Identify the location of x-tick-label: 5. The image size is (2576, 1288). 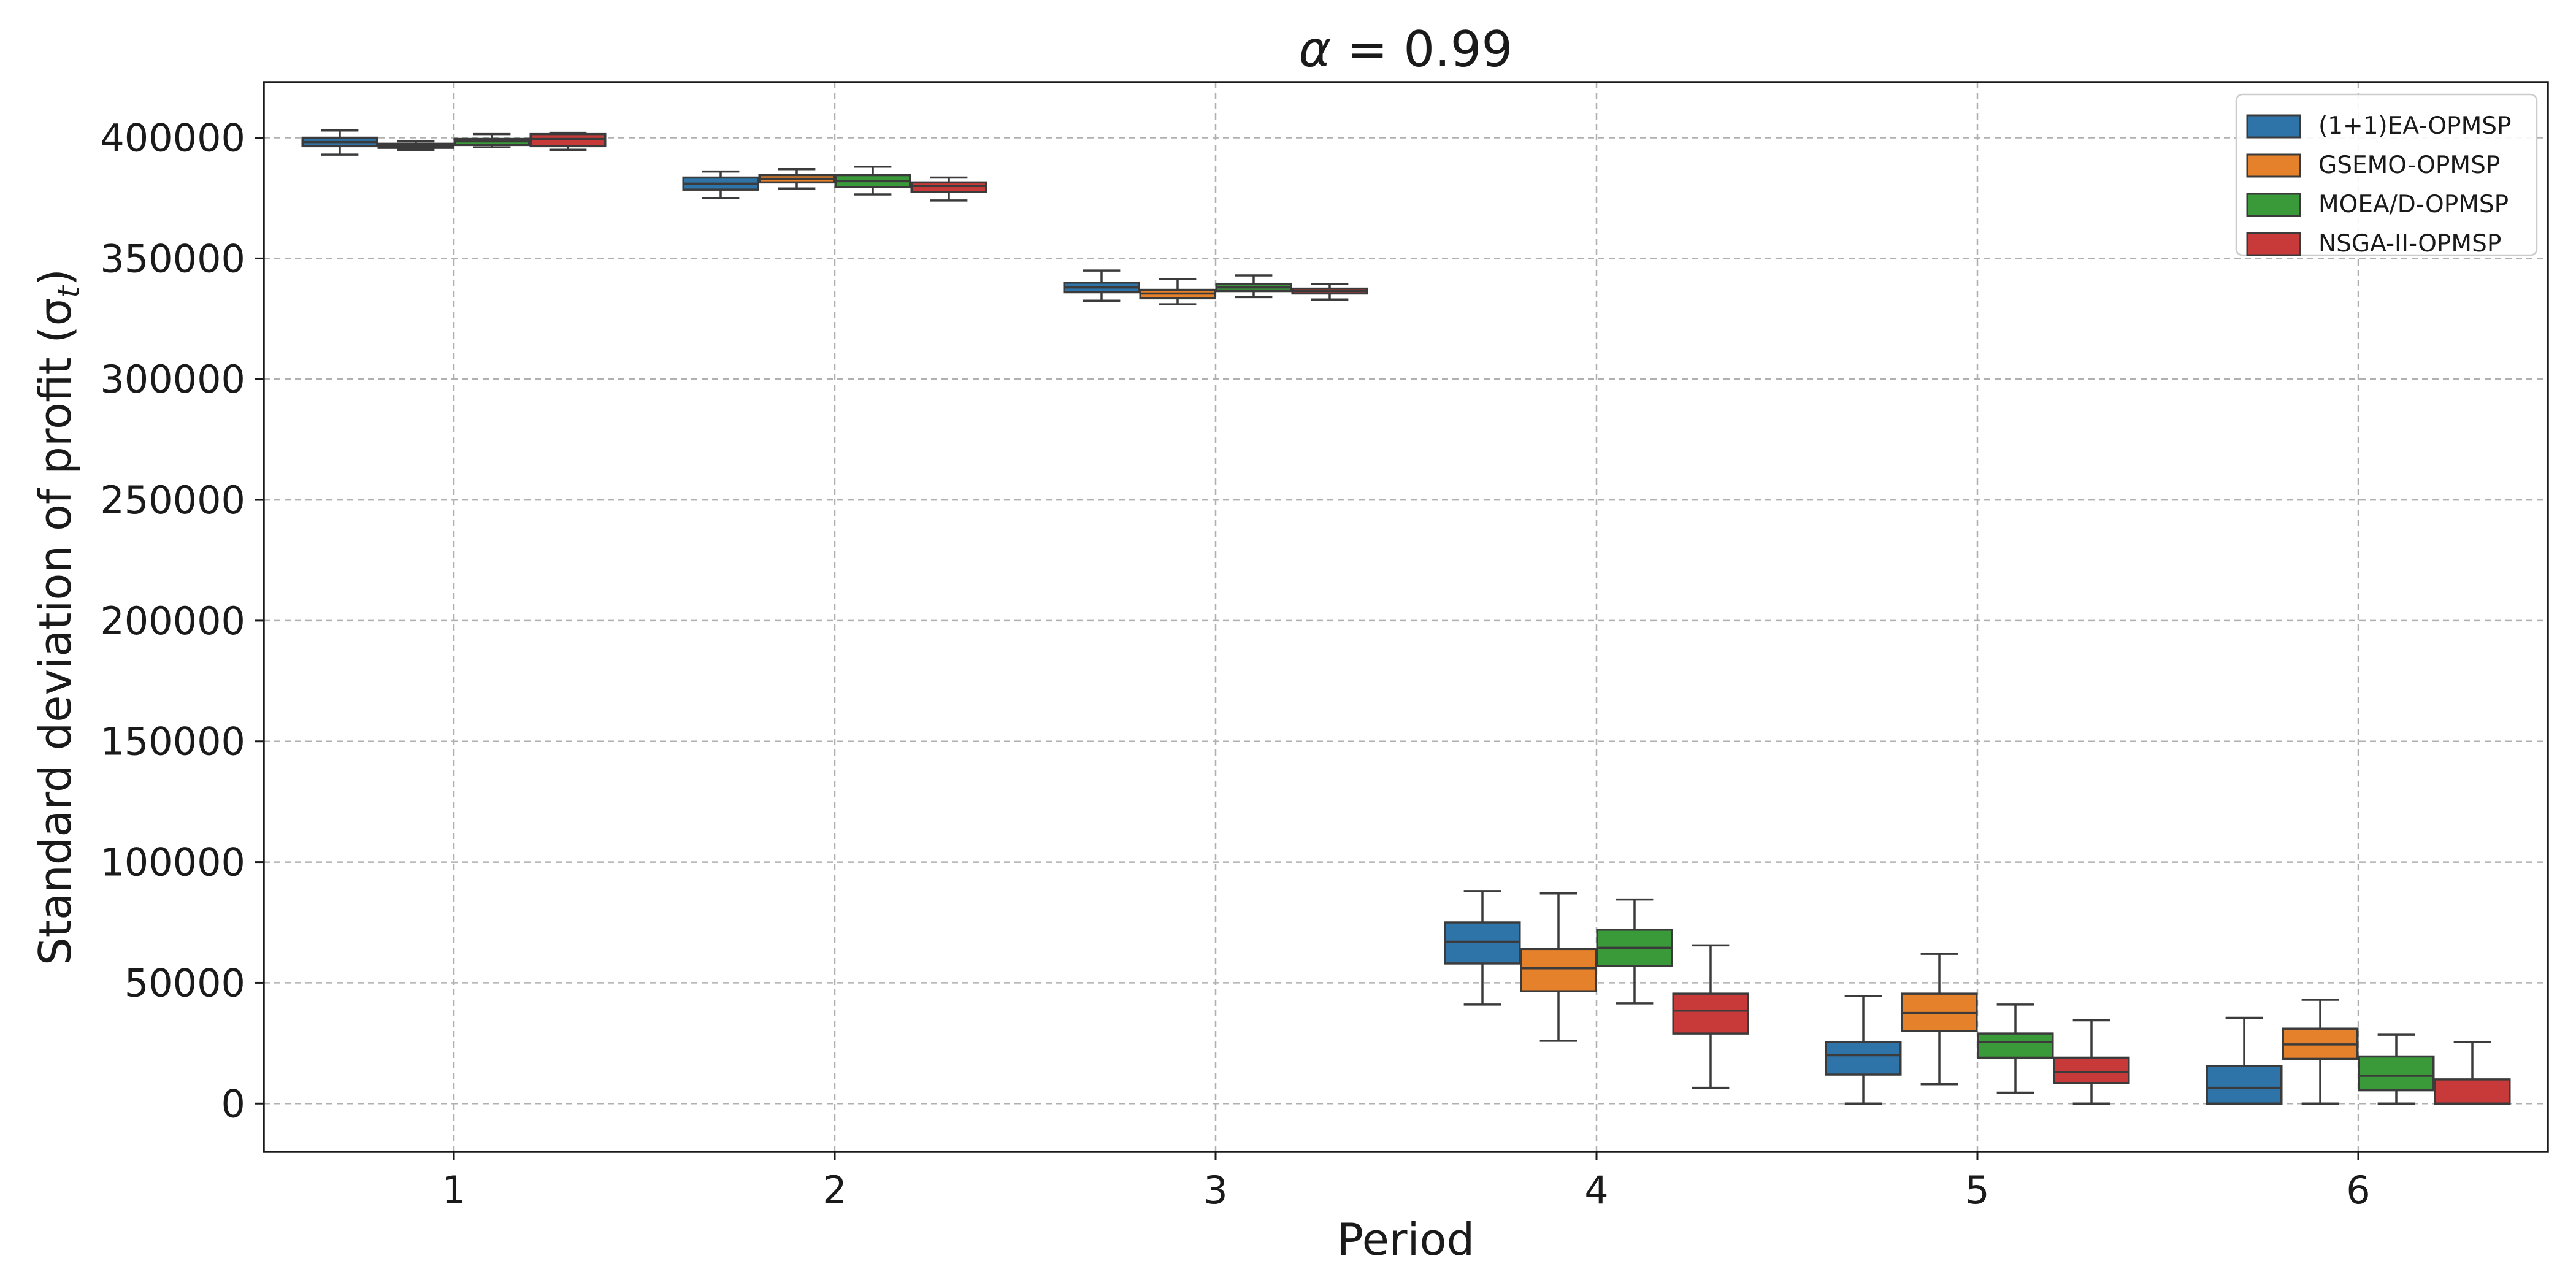
(1977, 1190).